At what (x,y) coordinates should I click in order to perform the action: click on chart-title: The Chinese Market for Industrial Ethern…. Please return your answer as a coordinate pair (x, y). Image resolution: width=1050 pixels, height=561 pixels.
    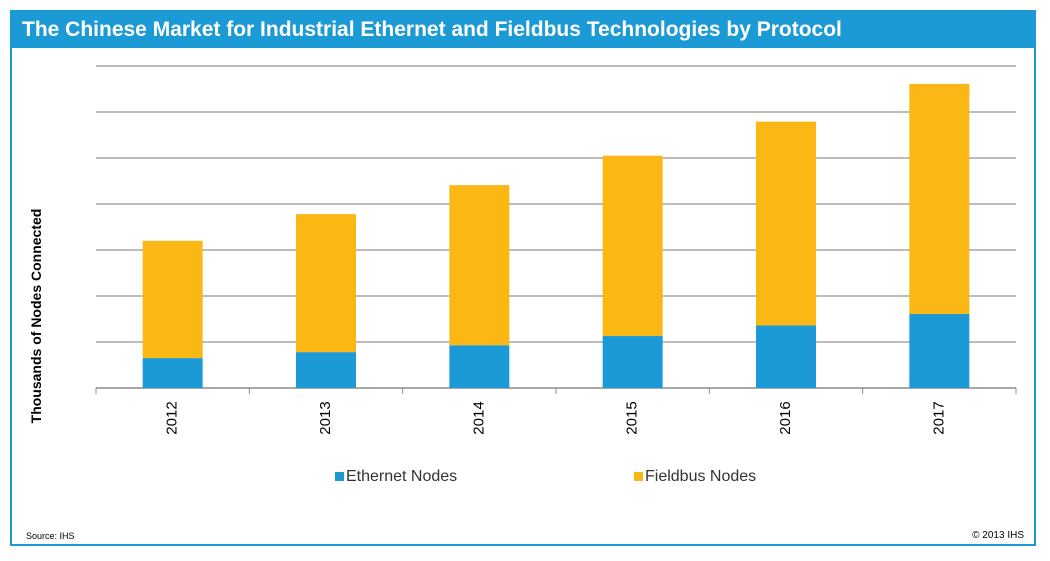
    Looking at the image, I should click on (523, 30).